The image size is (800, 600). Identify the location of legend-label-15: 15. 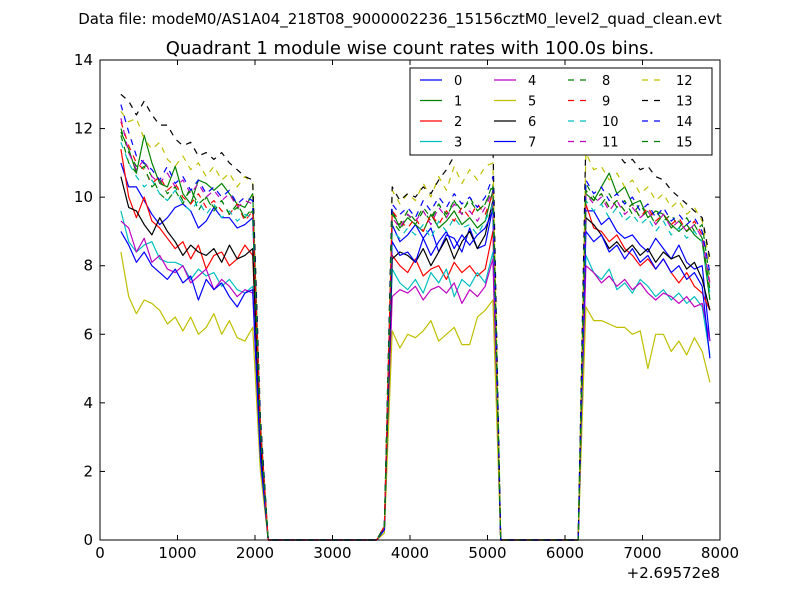
(684, 143).